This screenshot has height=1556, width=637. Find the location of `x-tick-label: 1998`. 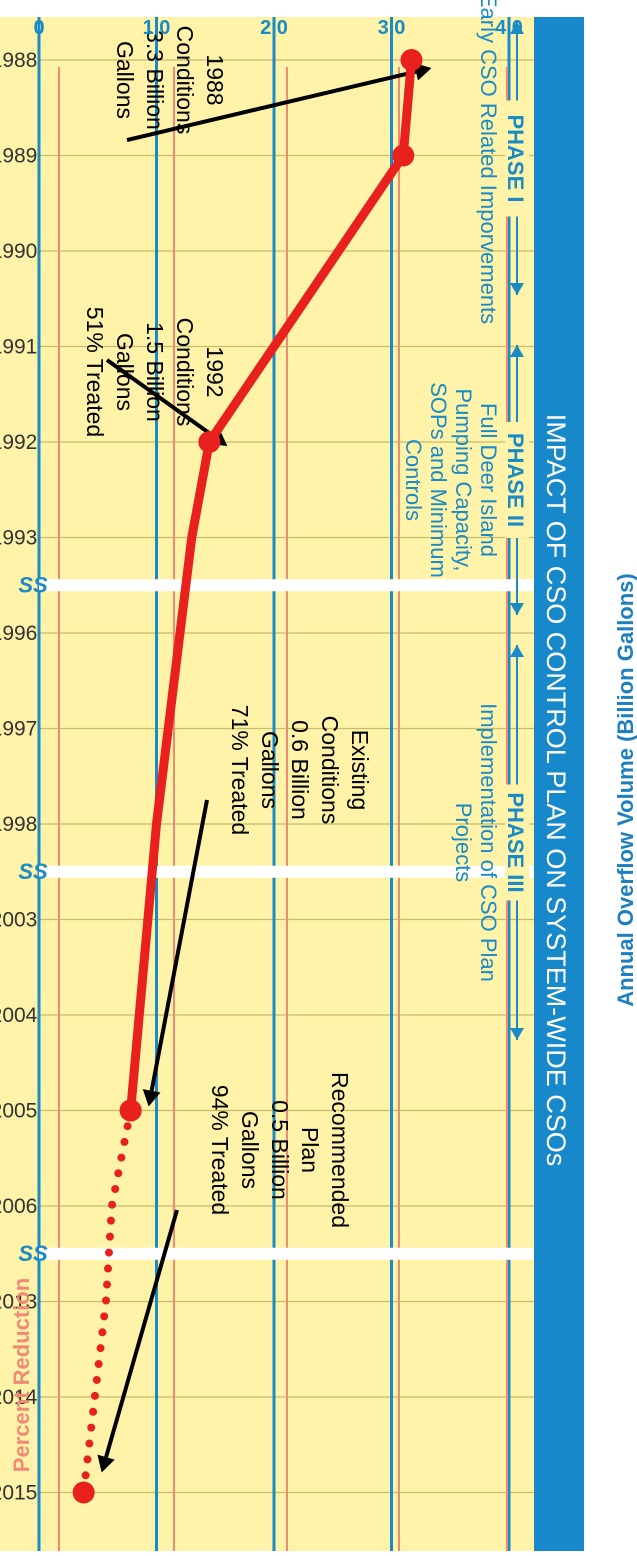

x-tick-label: 1998 is located at coordinates (18, 824).